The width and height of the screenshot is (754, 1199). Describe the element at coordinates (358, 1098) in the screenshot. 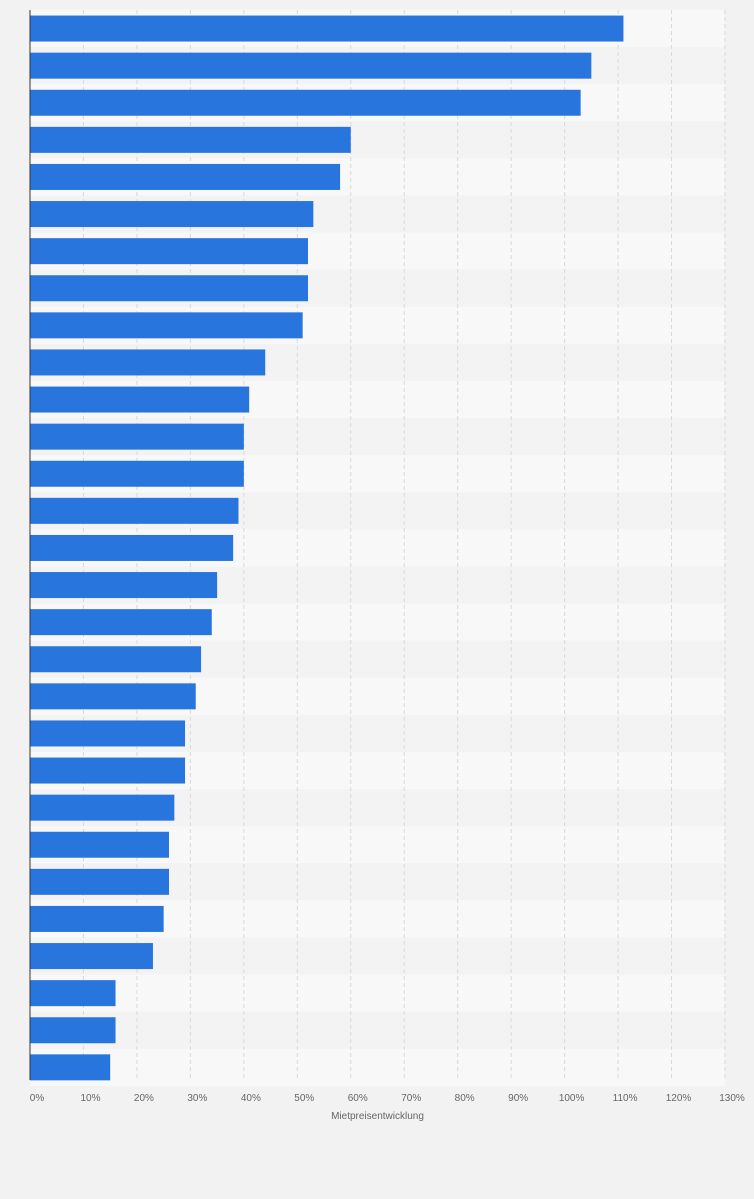

I see `x-tick-label: 60%` at that location.